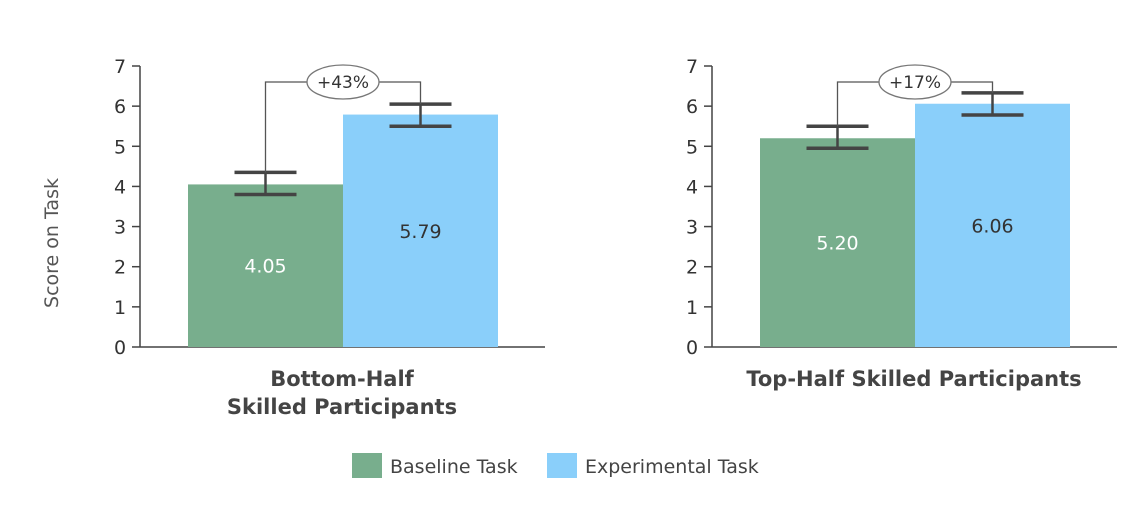  I want to click on difference-label: +43%, so click(343, 83).